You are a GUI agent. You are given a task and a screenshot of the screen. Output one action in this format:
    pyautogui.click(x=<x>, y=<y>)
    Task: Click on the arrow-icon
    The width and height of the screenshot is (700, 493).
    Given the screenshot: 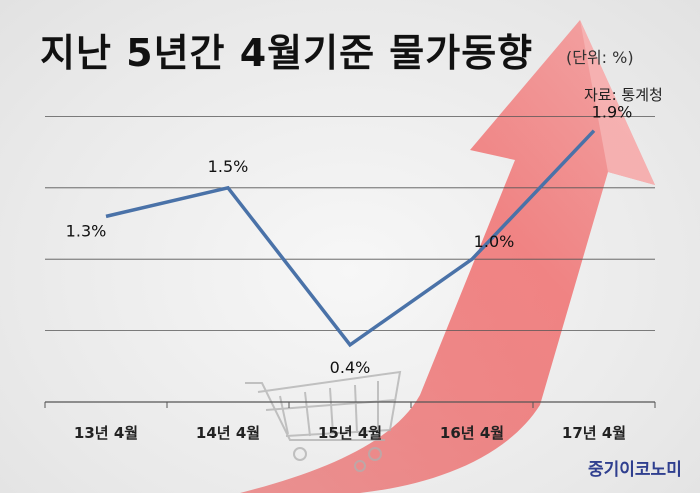 What is the action you would take?
    pyautogui.click(x=617, y=102)
    